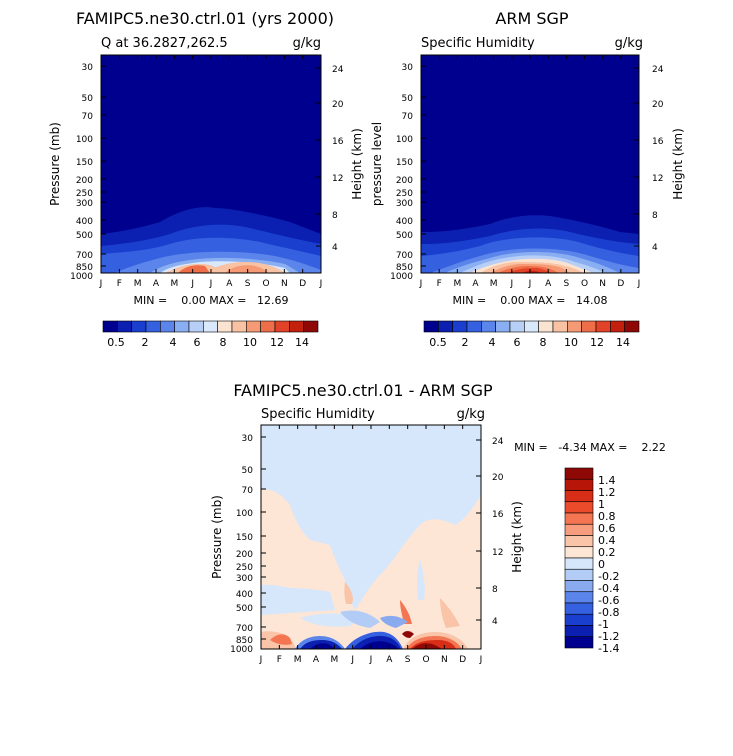 The image size is (733, 756). Describe the element at coordinates (475, 284) in the screenshot. I see `p2-xtick-3: A` at that location.